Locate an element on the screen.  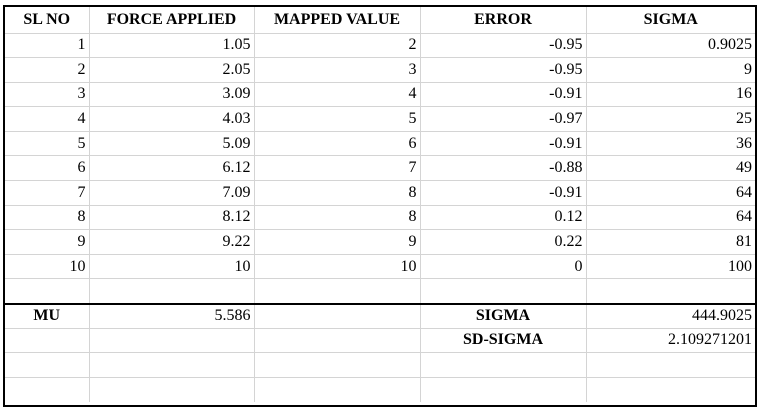
cell-sl-no: 2 is located at coordinates (47, 70).